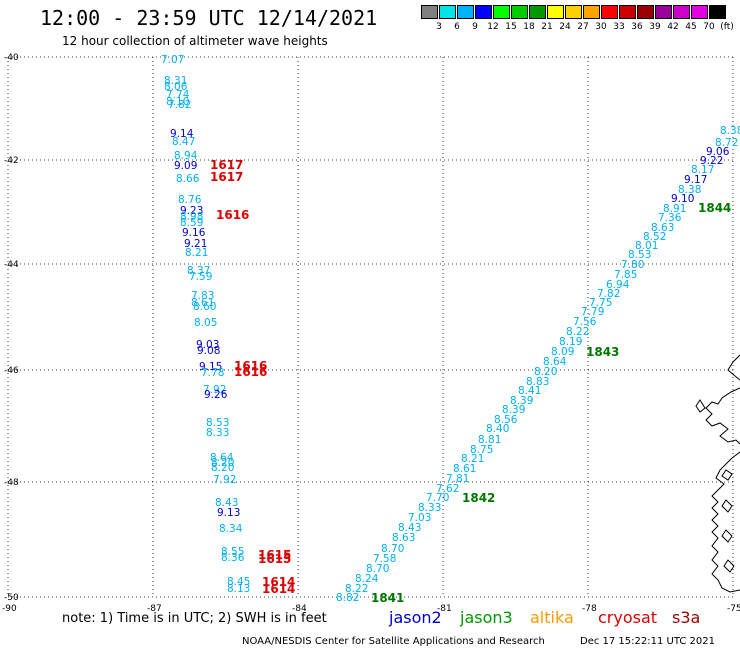 The height and width of the screenshot is (650, 740). What do you see at coordinates (444, 609) in the screenshot?
I see `longitude-label: -81` at bounding box center [444, 609].